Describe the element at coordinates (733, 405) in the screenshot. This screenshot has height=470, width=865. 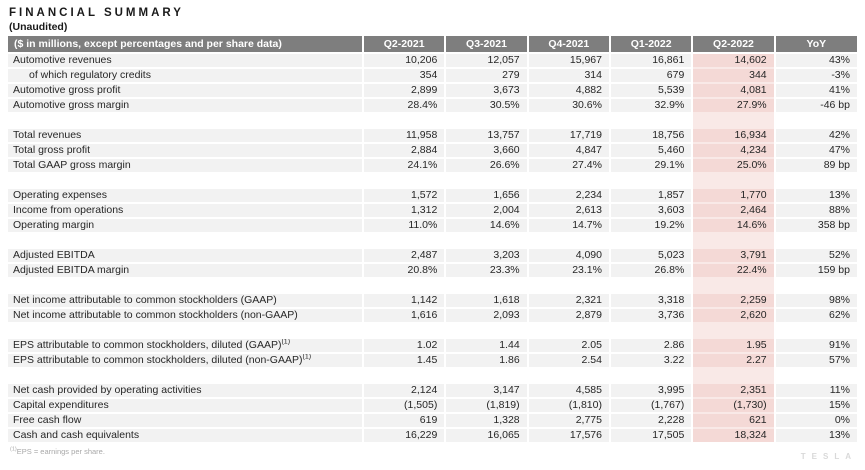
I see `value-cell: (1,730)` at that location.